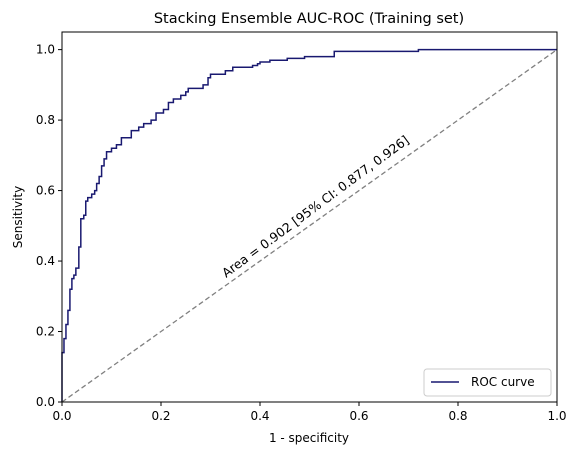  Describe the element at coordinates (358, 416) in the screenshot. I see `x-tick-label: 0.6` at that location.